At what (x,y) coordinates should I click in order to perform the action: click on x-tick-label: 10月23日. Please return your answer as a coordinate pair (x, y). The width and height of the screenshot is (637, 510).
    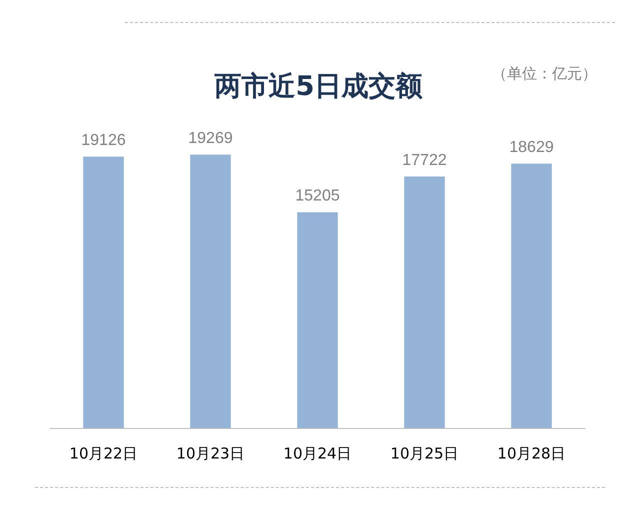
    Looking at the image, I should click on (210, 453).